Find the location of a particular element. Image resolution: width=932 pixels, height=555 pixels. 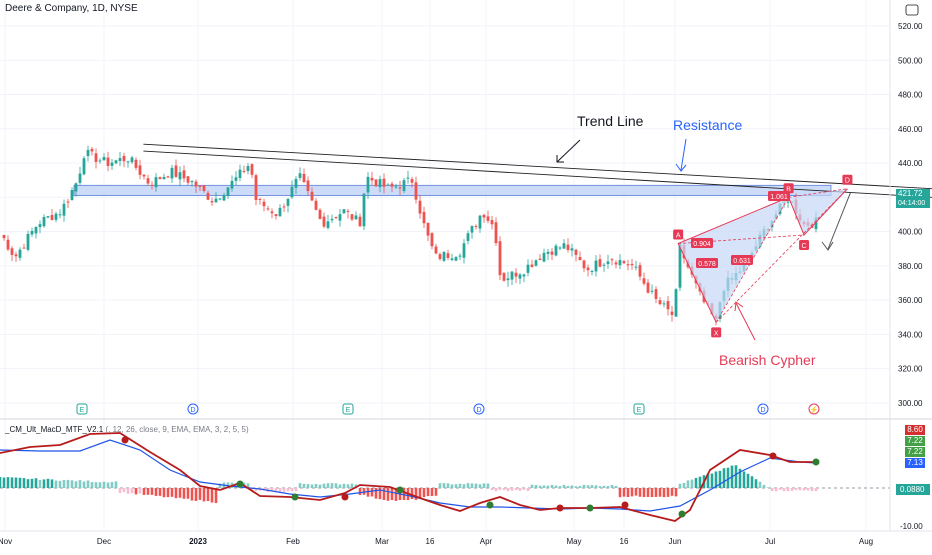

chart-title: Deere & Company, 1D, NYSE is located at coordinates (71, 8).